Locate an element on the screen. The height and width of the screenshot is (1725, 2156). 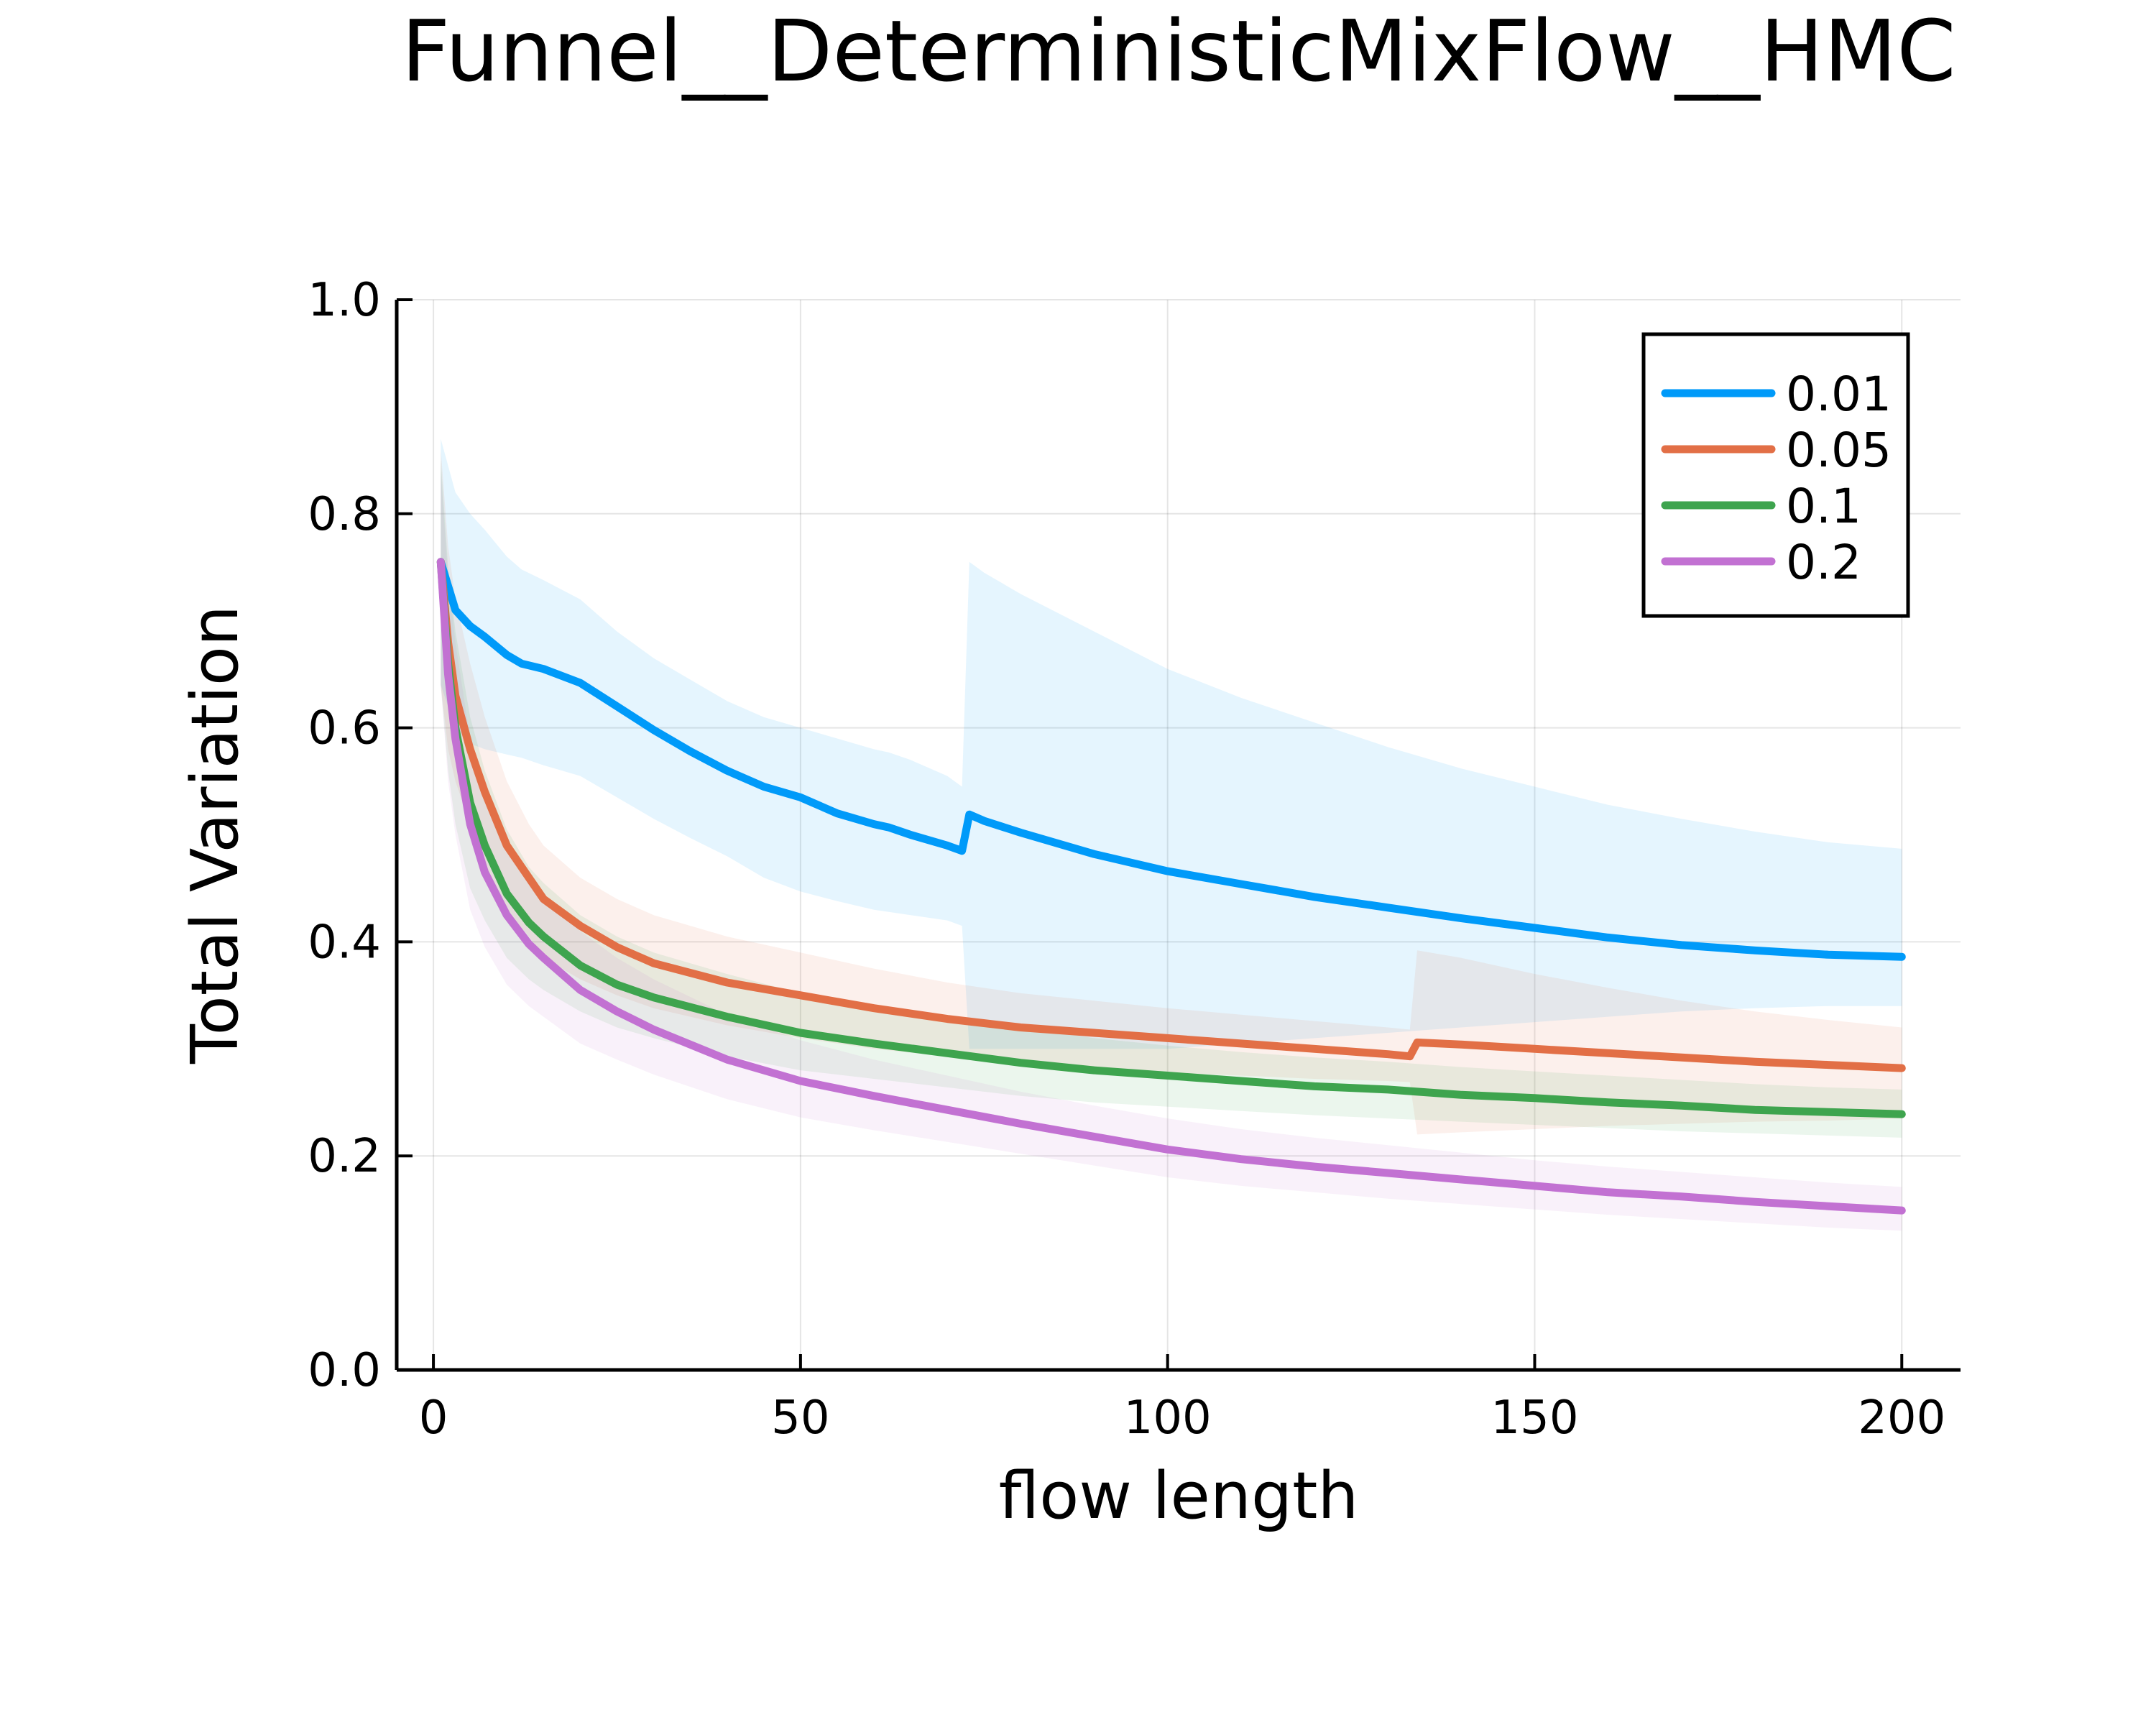
x-tick-label: 50 is located at coordinates (800, 1418).